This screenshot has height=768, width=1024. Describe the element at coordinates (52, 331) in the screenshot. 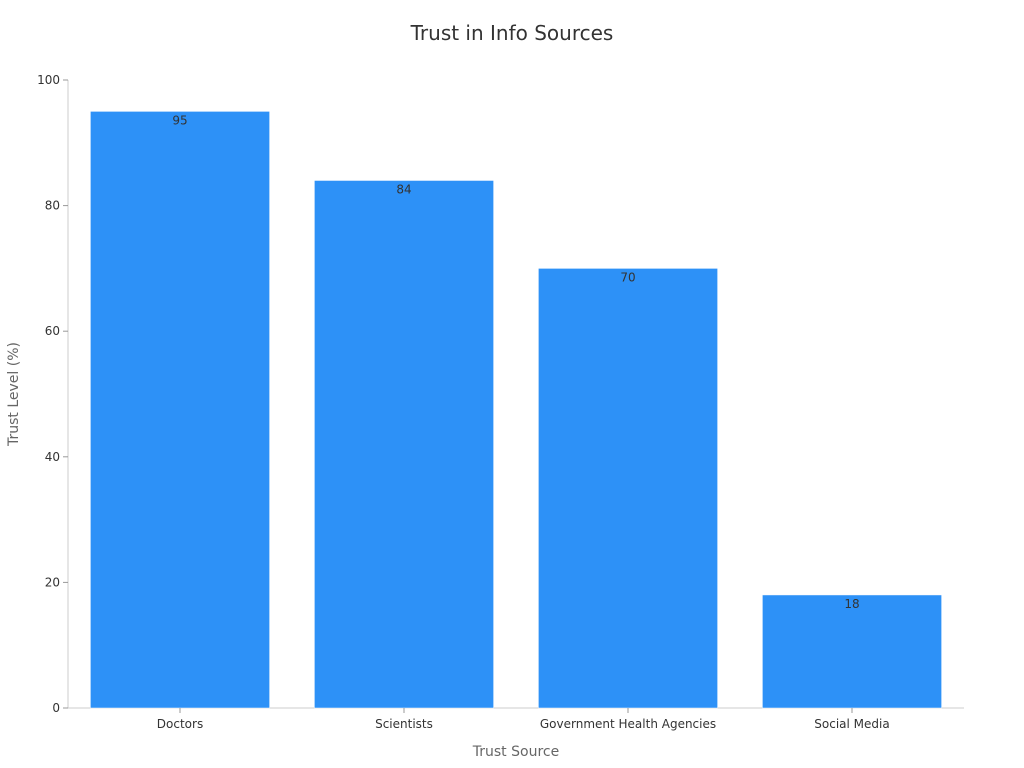

I see `y-tick-label: 60` at that location.